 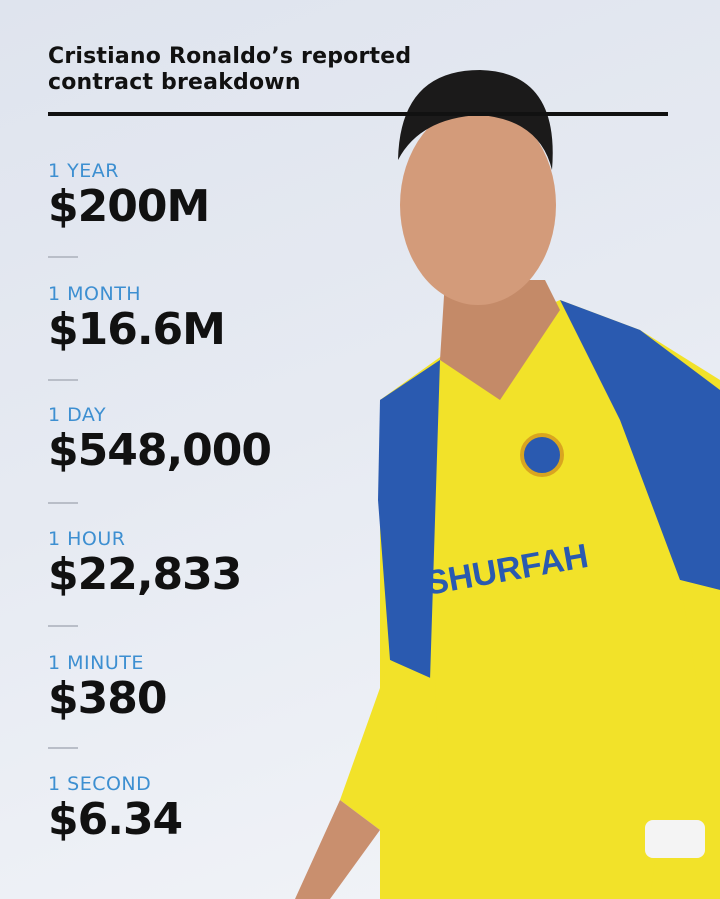 I want to click on hair, so click(x=475, y=120).